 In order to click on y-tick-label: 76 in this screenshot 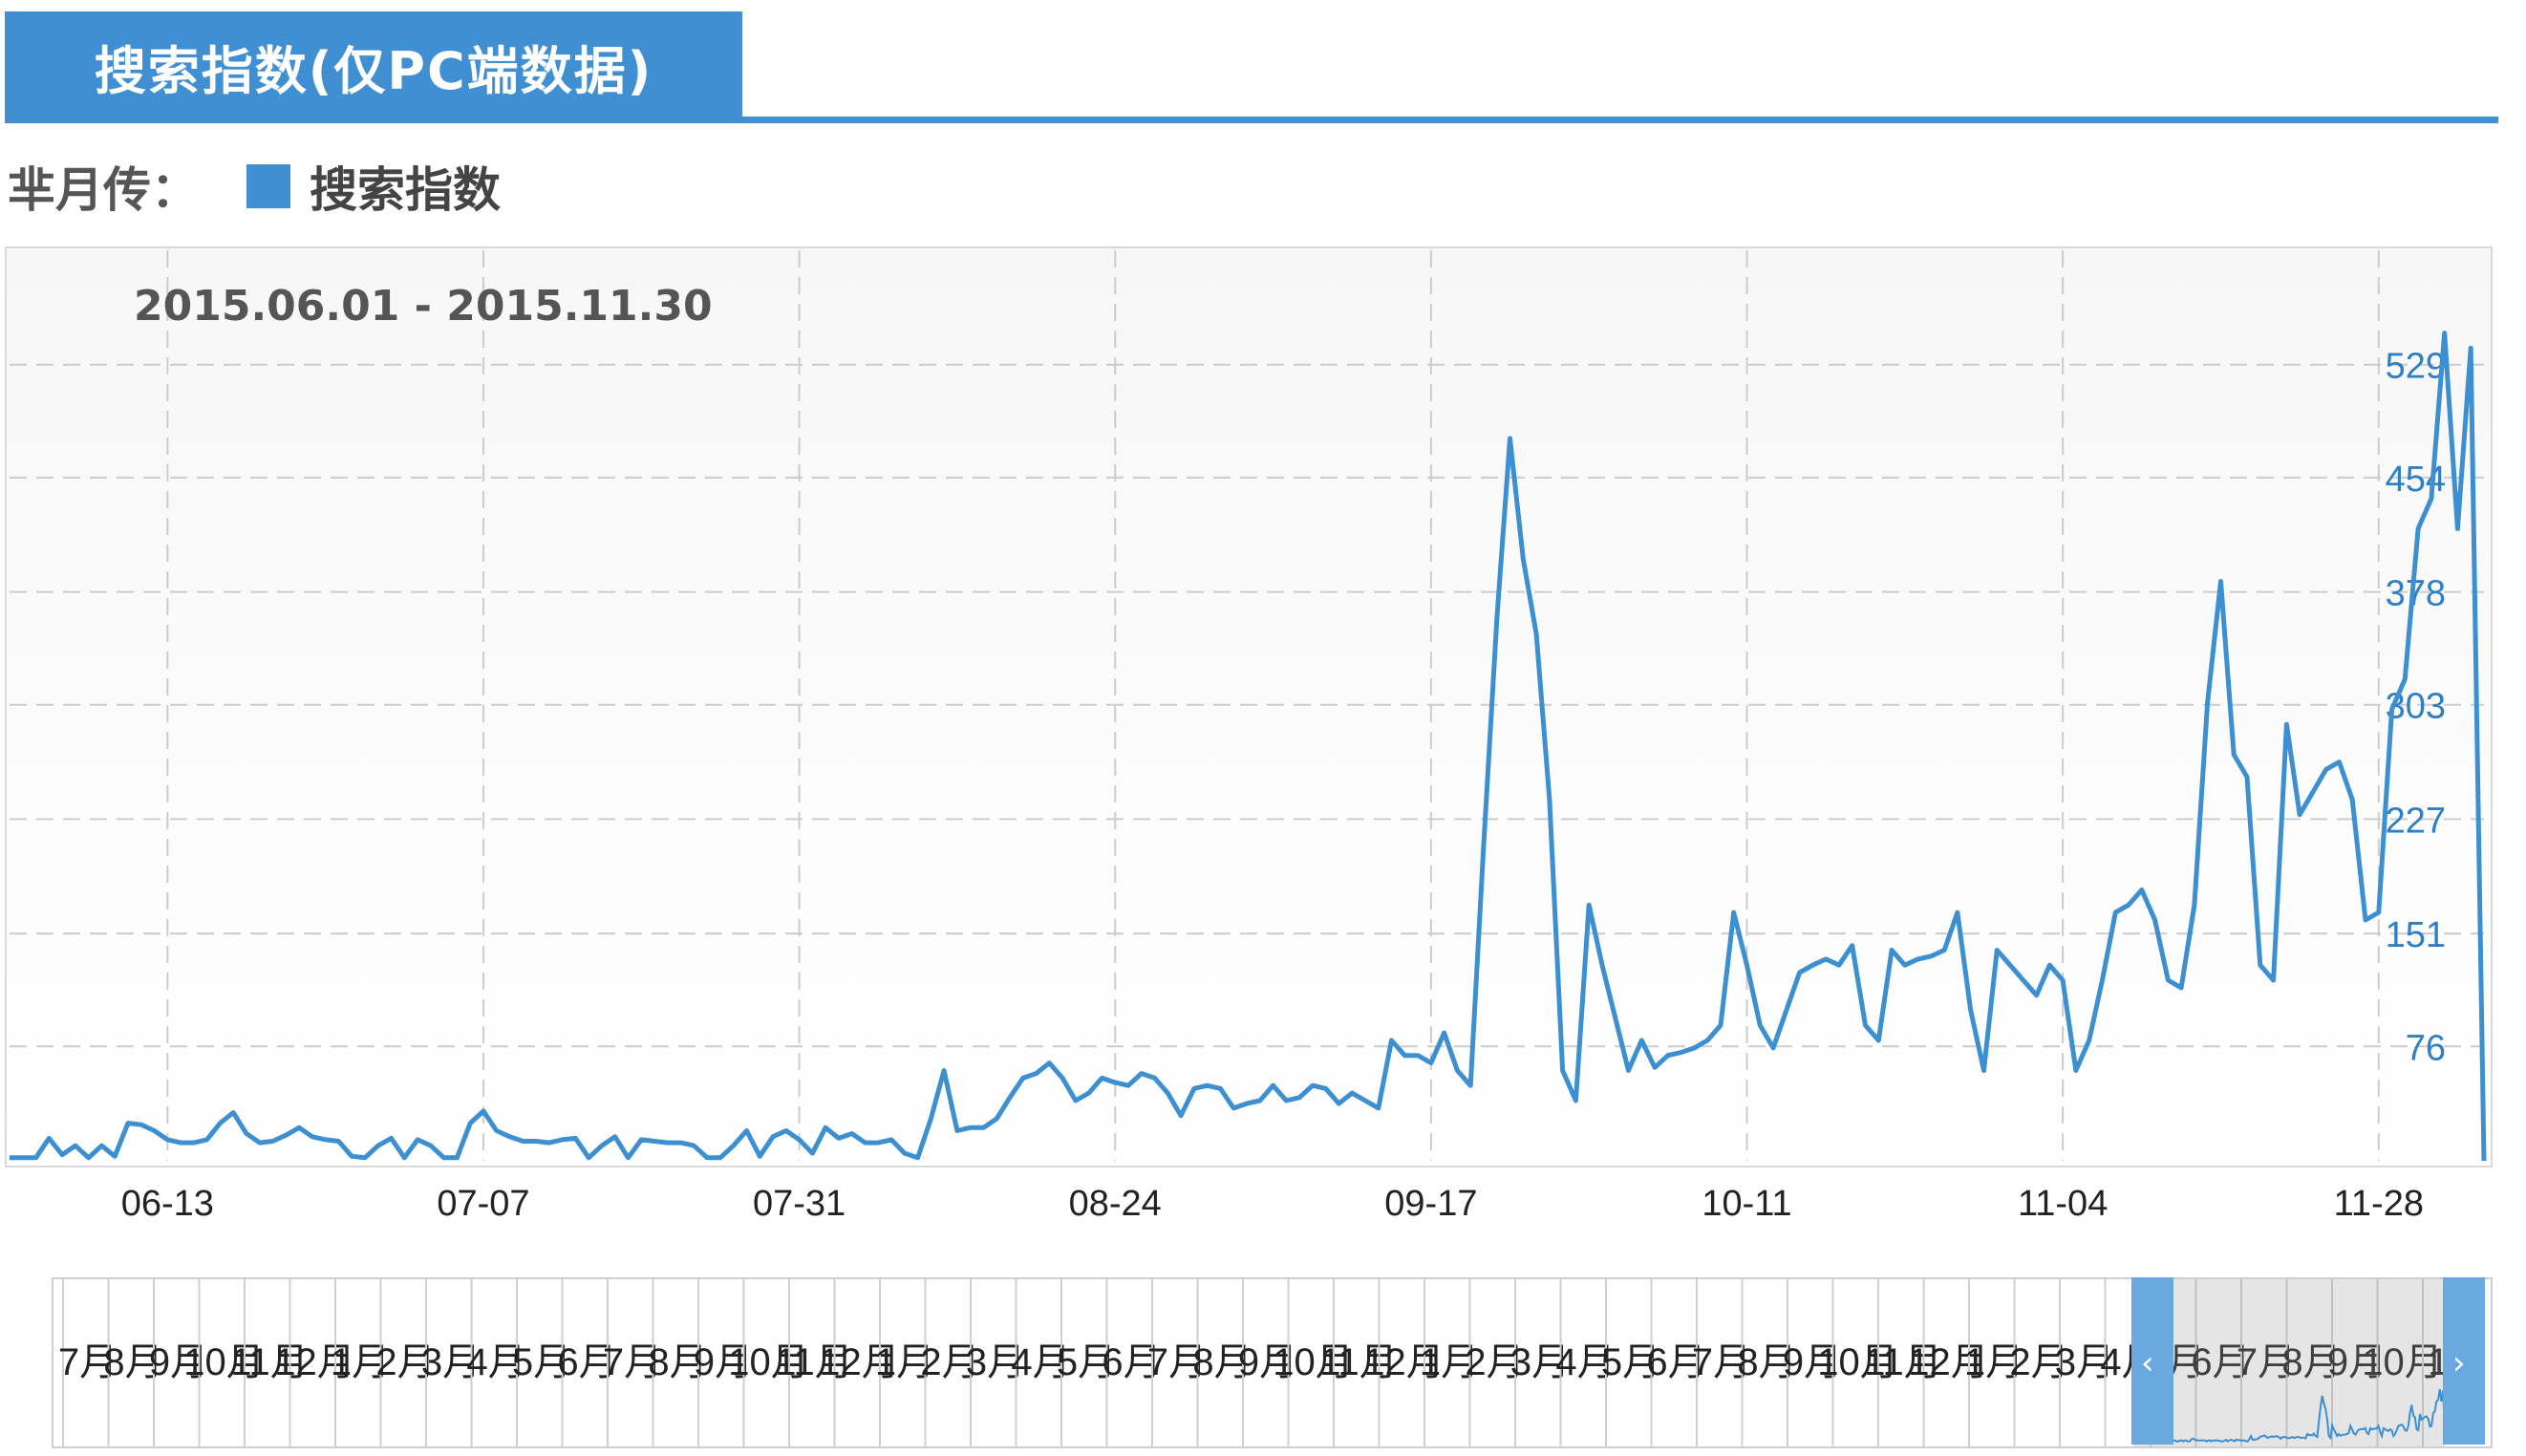, I will do `click(2426, 1048)`.